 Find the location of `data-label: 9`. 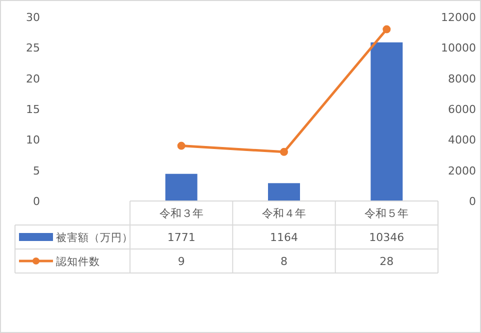

data-label: 9 is located at coordinates (181, 261).